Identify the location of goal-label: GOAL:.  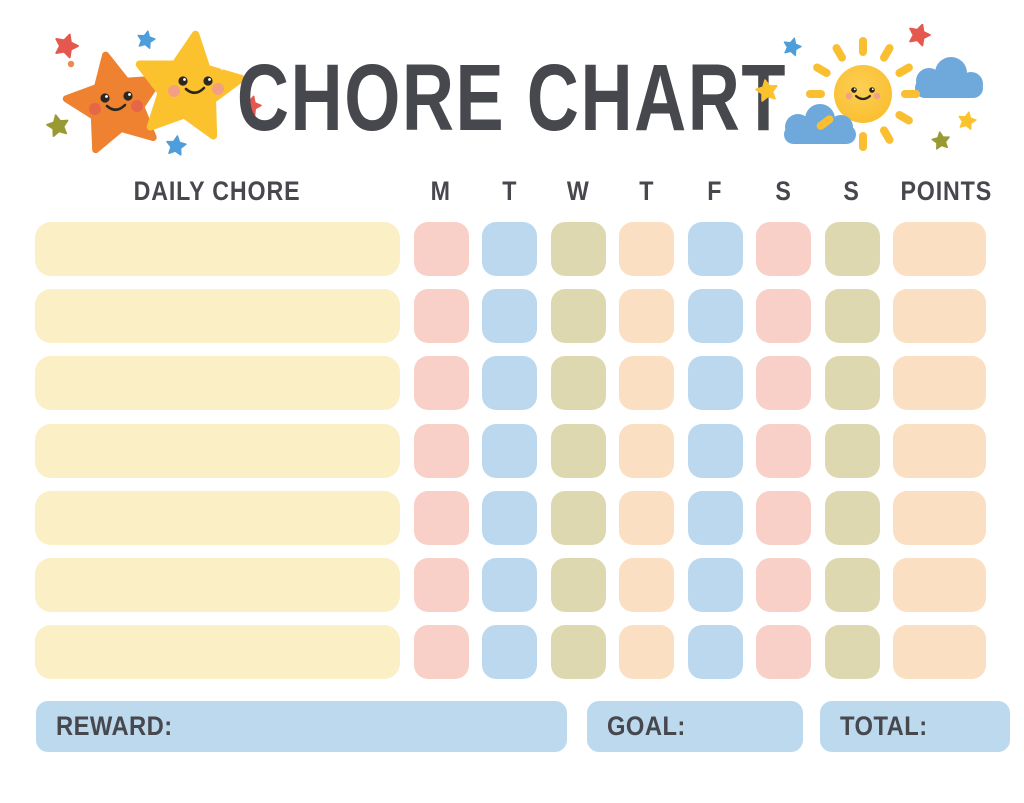
(646, 726).